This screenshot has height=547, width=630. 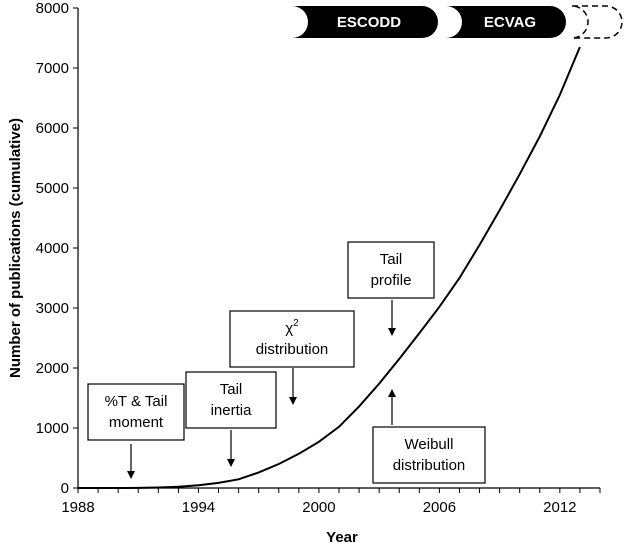 I want to click on y-tick-label: 7000, so click(x=52, y=68).